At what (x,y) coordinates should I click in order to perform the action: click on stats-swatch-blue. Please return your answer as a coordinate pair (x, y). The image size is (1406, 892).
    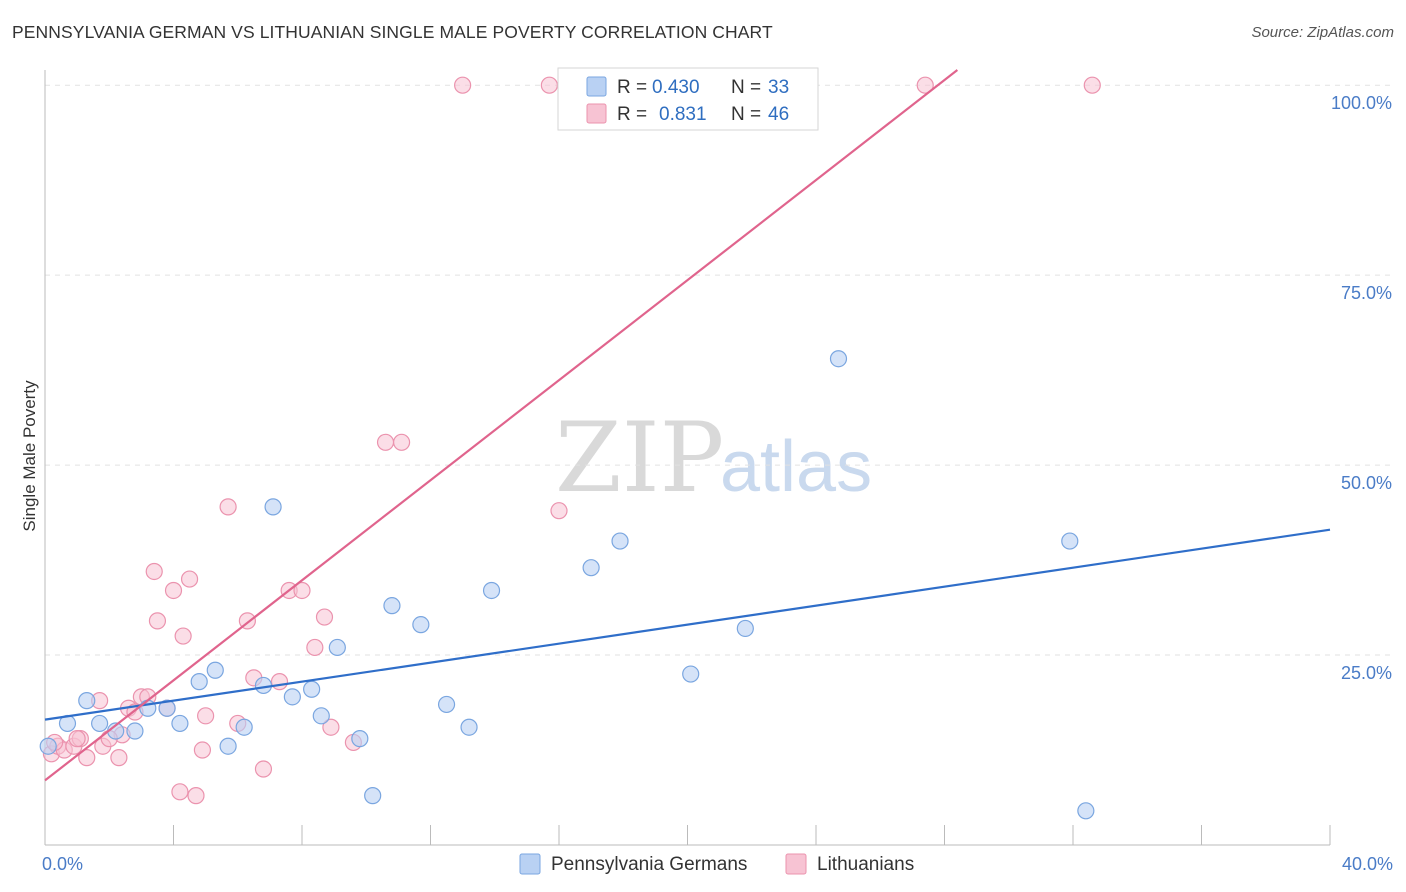
    Looking at the image, I should click on (596, 86).